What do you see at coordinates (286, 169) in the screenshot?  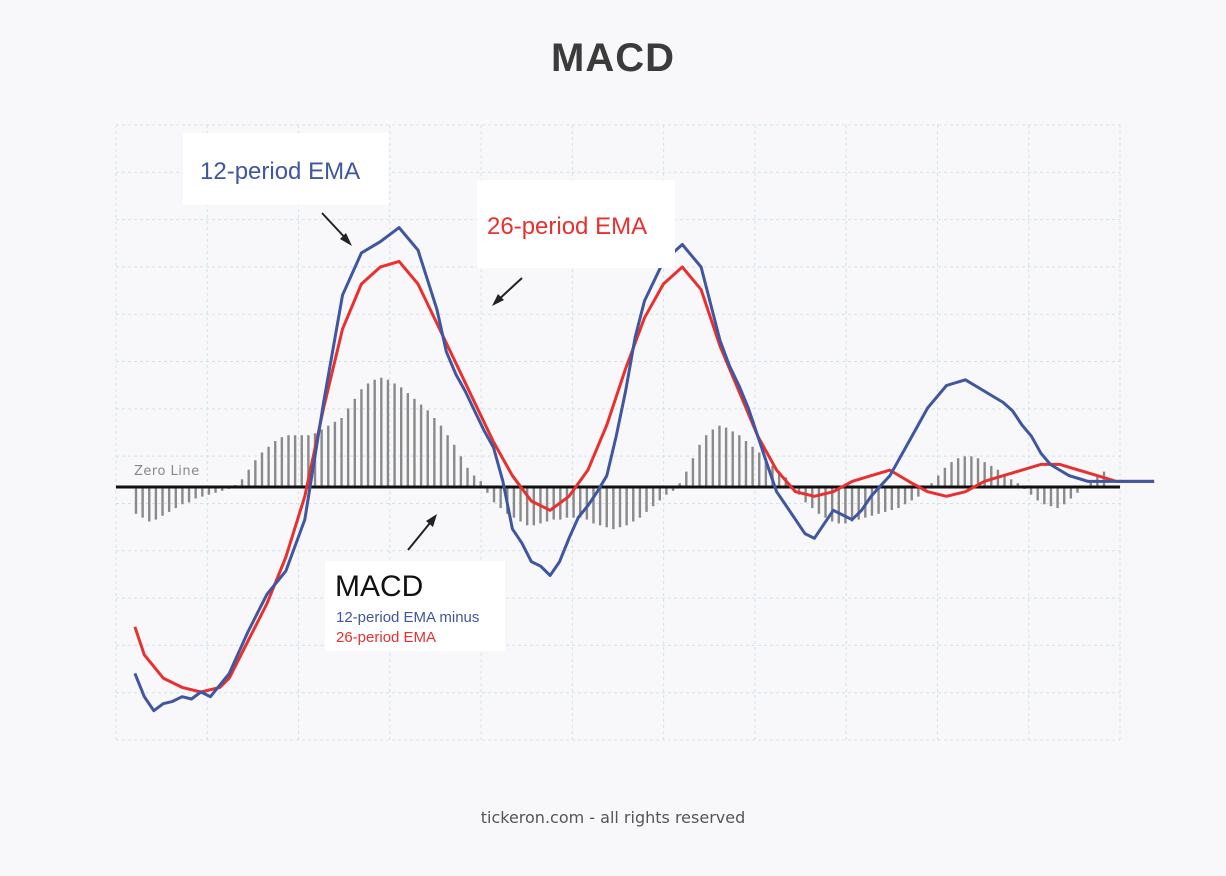 I see `ema12-annotation: 12-period EMA` at bounding box center [286, 169].